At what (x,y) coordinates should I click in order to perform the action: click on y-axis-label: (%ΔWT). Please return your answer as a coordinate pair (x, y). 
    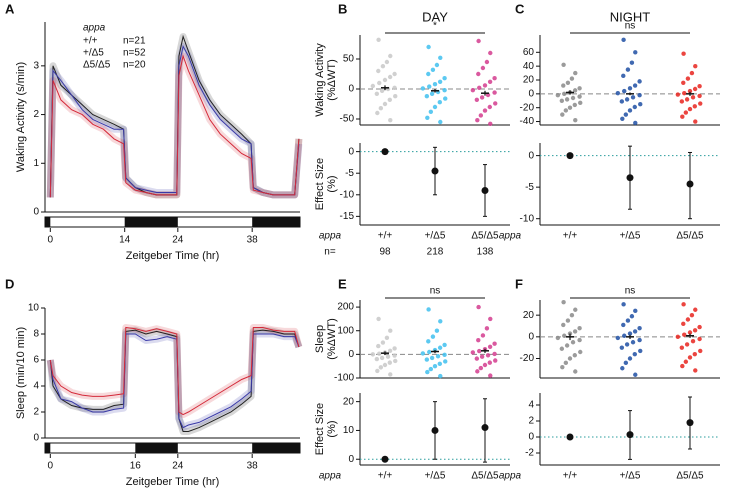
    Looking at the image, I should click on (332, 80).